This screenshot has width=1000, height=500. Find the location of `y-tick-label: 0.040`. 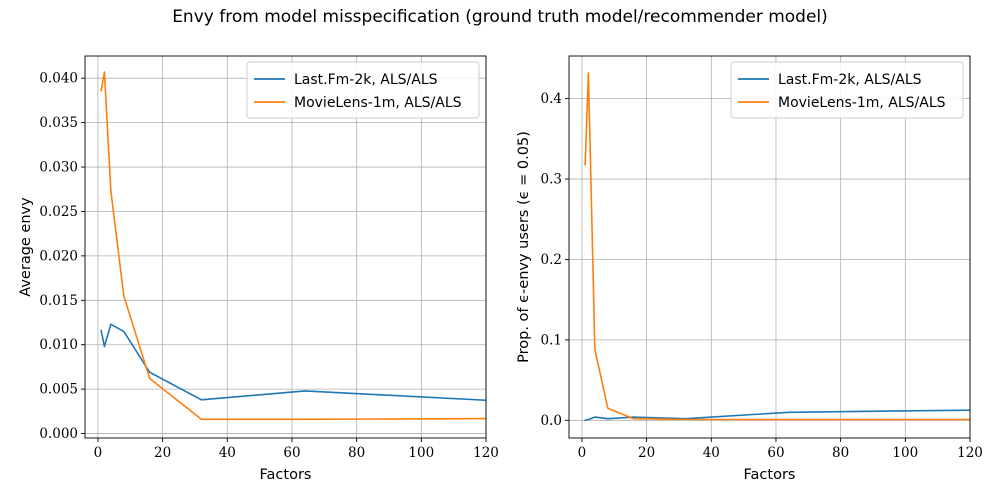

y-tick-label: 0.040 is located at coordinates (58, 79).